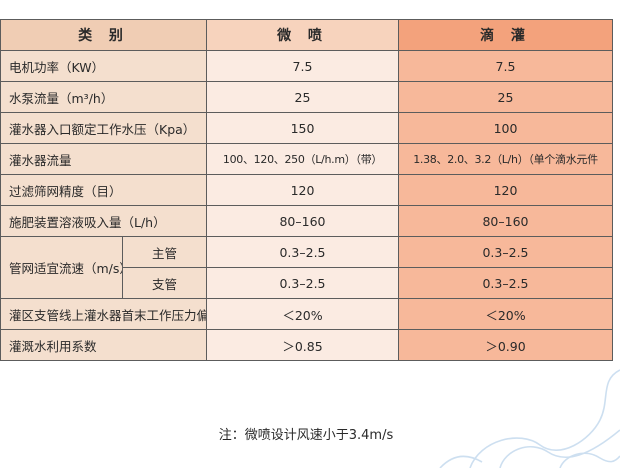  I want to click on main-pipe-label: 主管, so click(164, 252).